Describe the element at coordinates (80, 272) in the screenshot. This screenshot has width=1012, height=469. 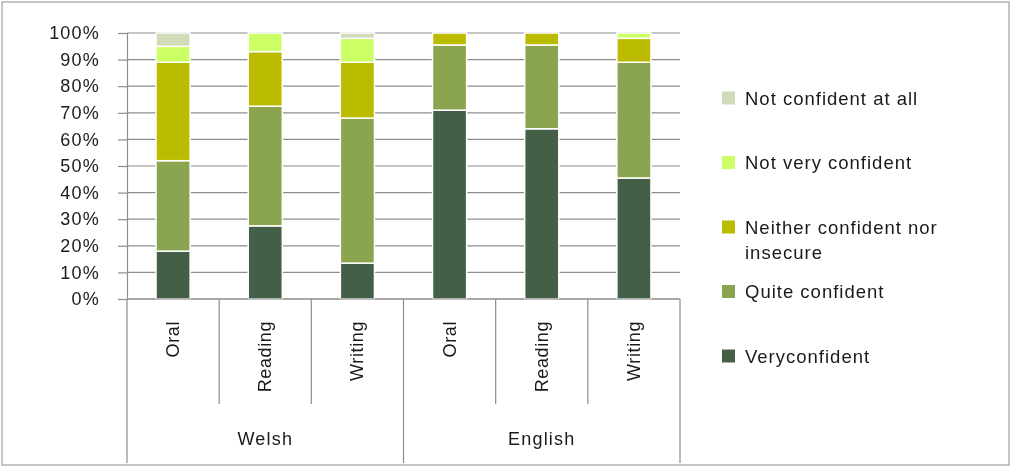
I see `y-tick-label: 10%` at that location.